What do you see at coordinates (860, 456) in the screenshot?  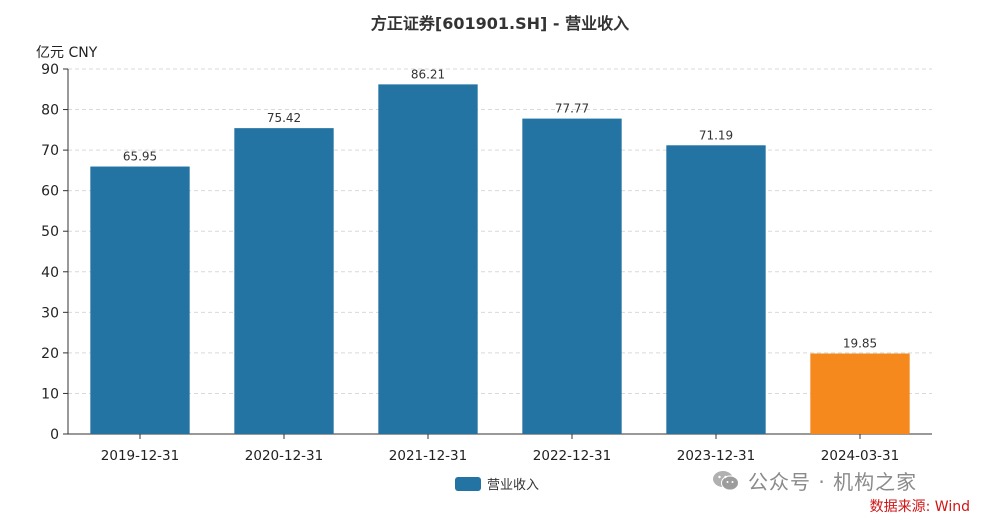 I see `x-tick-label: 2024-03-31` at bounding box center [860, 456].